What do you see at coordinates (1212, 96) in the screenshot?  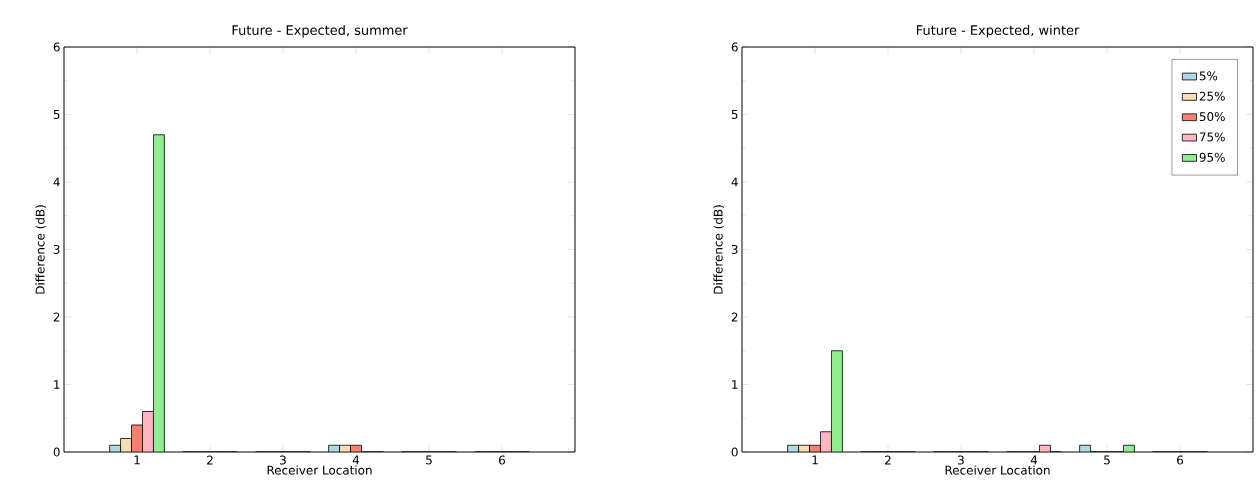 I see `legend-label: 25%` at bounding box center [1212, 96].